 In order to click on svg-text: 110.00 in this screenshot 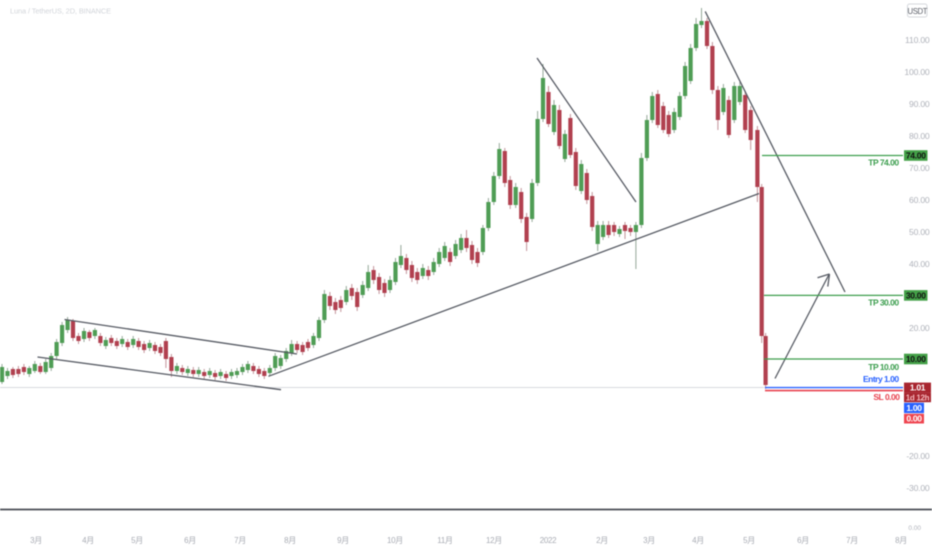, I will do `click(917, 40)`.